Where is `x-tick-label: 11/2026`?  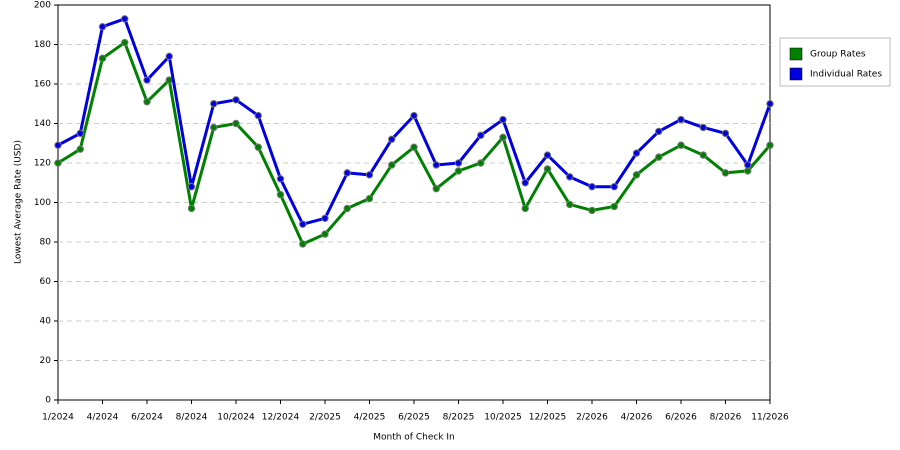
x-tick-label: 11/2026 is located at coordinates (770, 418).